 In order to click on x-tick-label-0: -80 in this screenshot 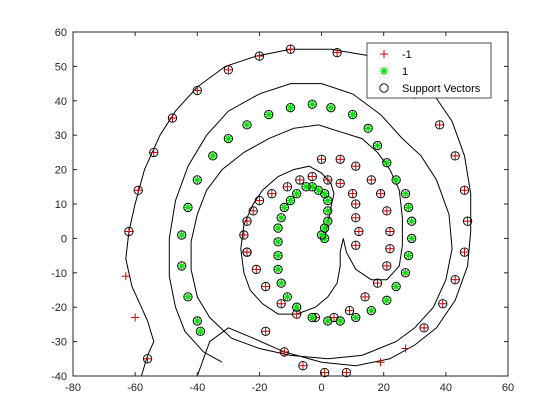, I will do `click(73, 388)`.